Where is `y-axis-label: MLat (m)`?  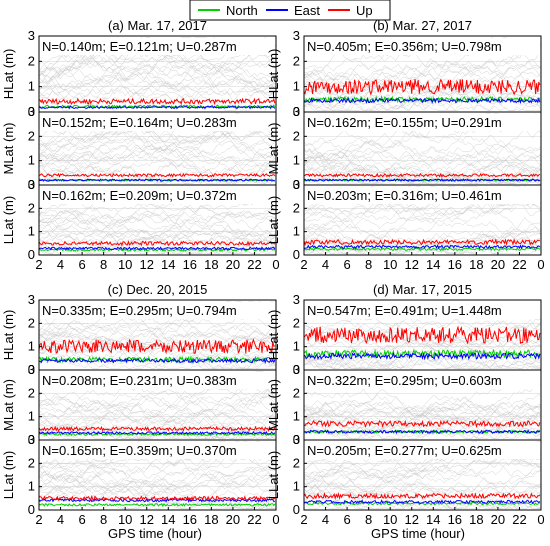
y-axis-label: MLat (m) is located at coordinates (8, 149).